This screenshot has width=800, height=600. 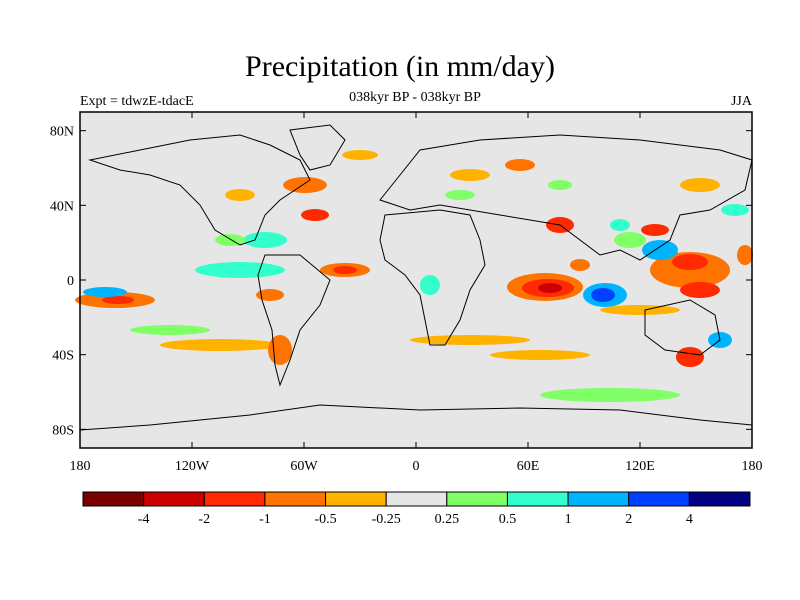 What do you see at coordinates (204, 519) in the screenshot?
I see `colorbar-label: -2` at bounding box center [204, 519].